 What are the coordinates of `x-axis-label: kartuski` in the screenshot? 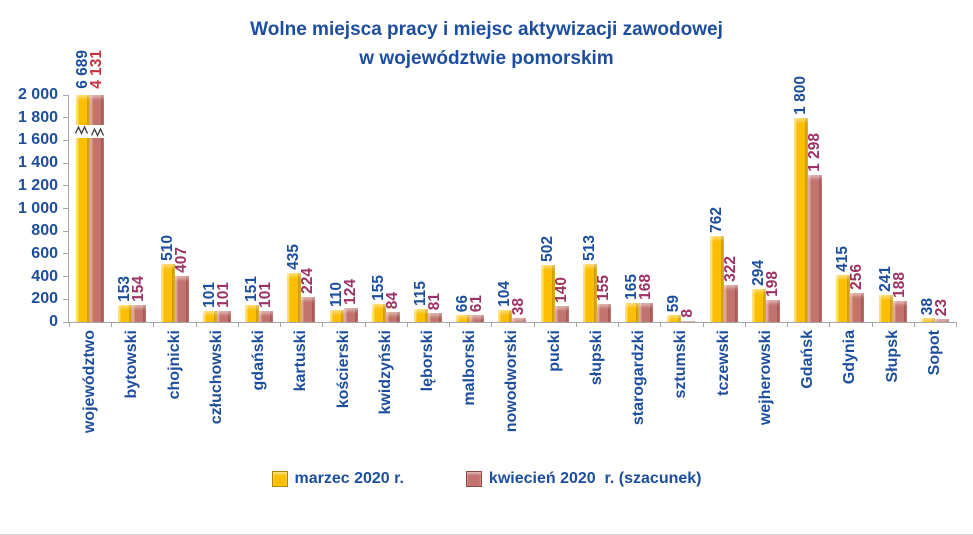 It's located at (301, 361).